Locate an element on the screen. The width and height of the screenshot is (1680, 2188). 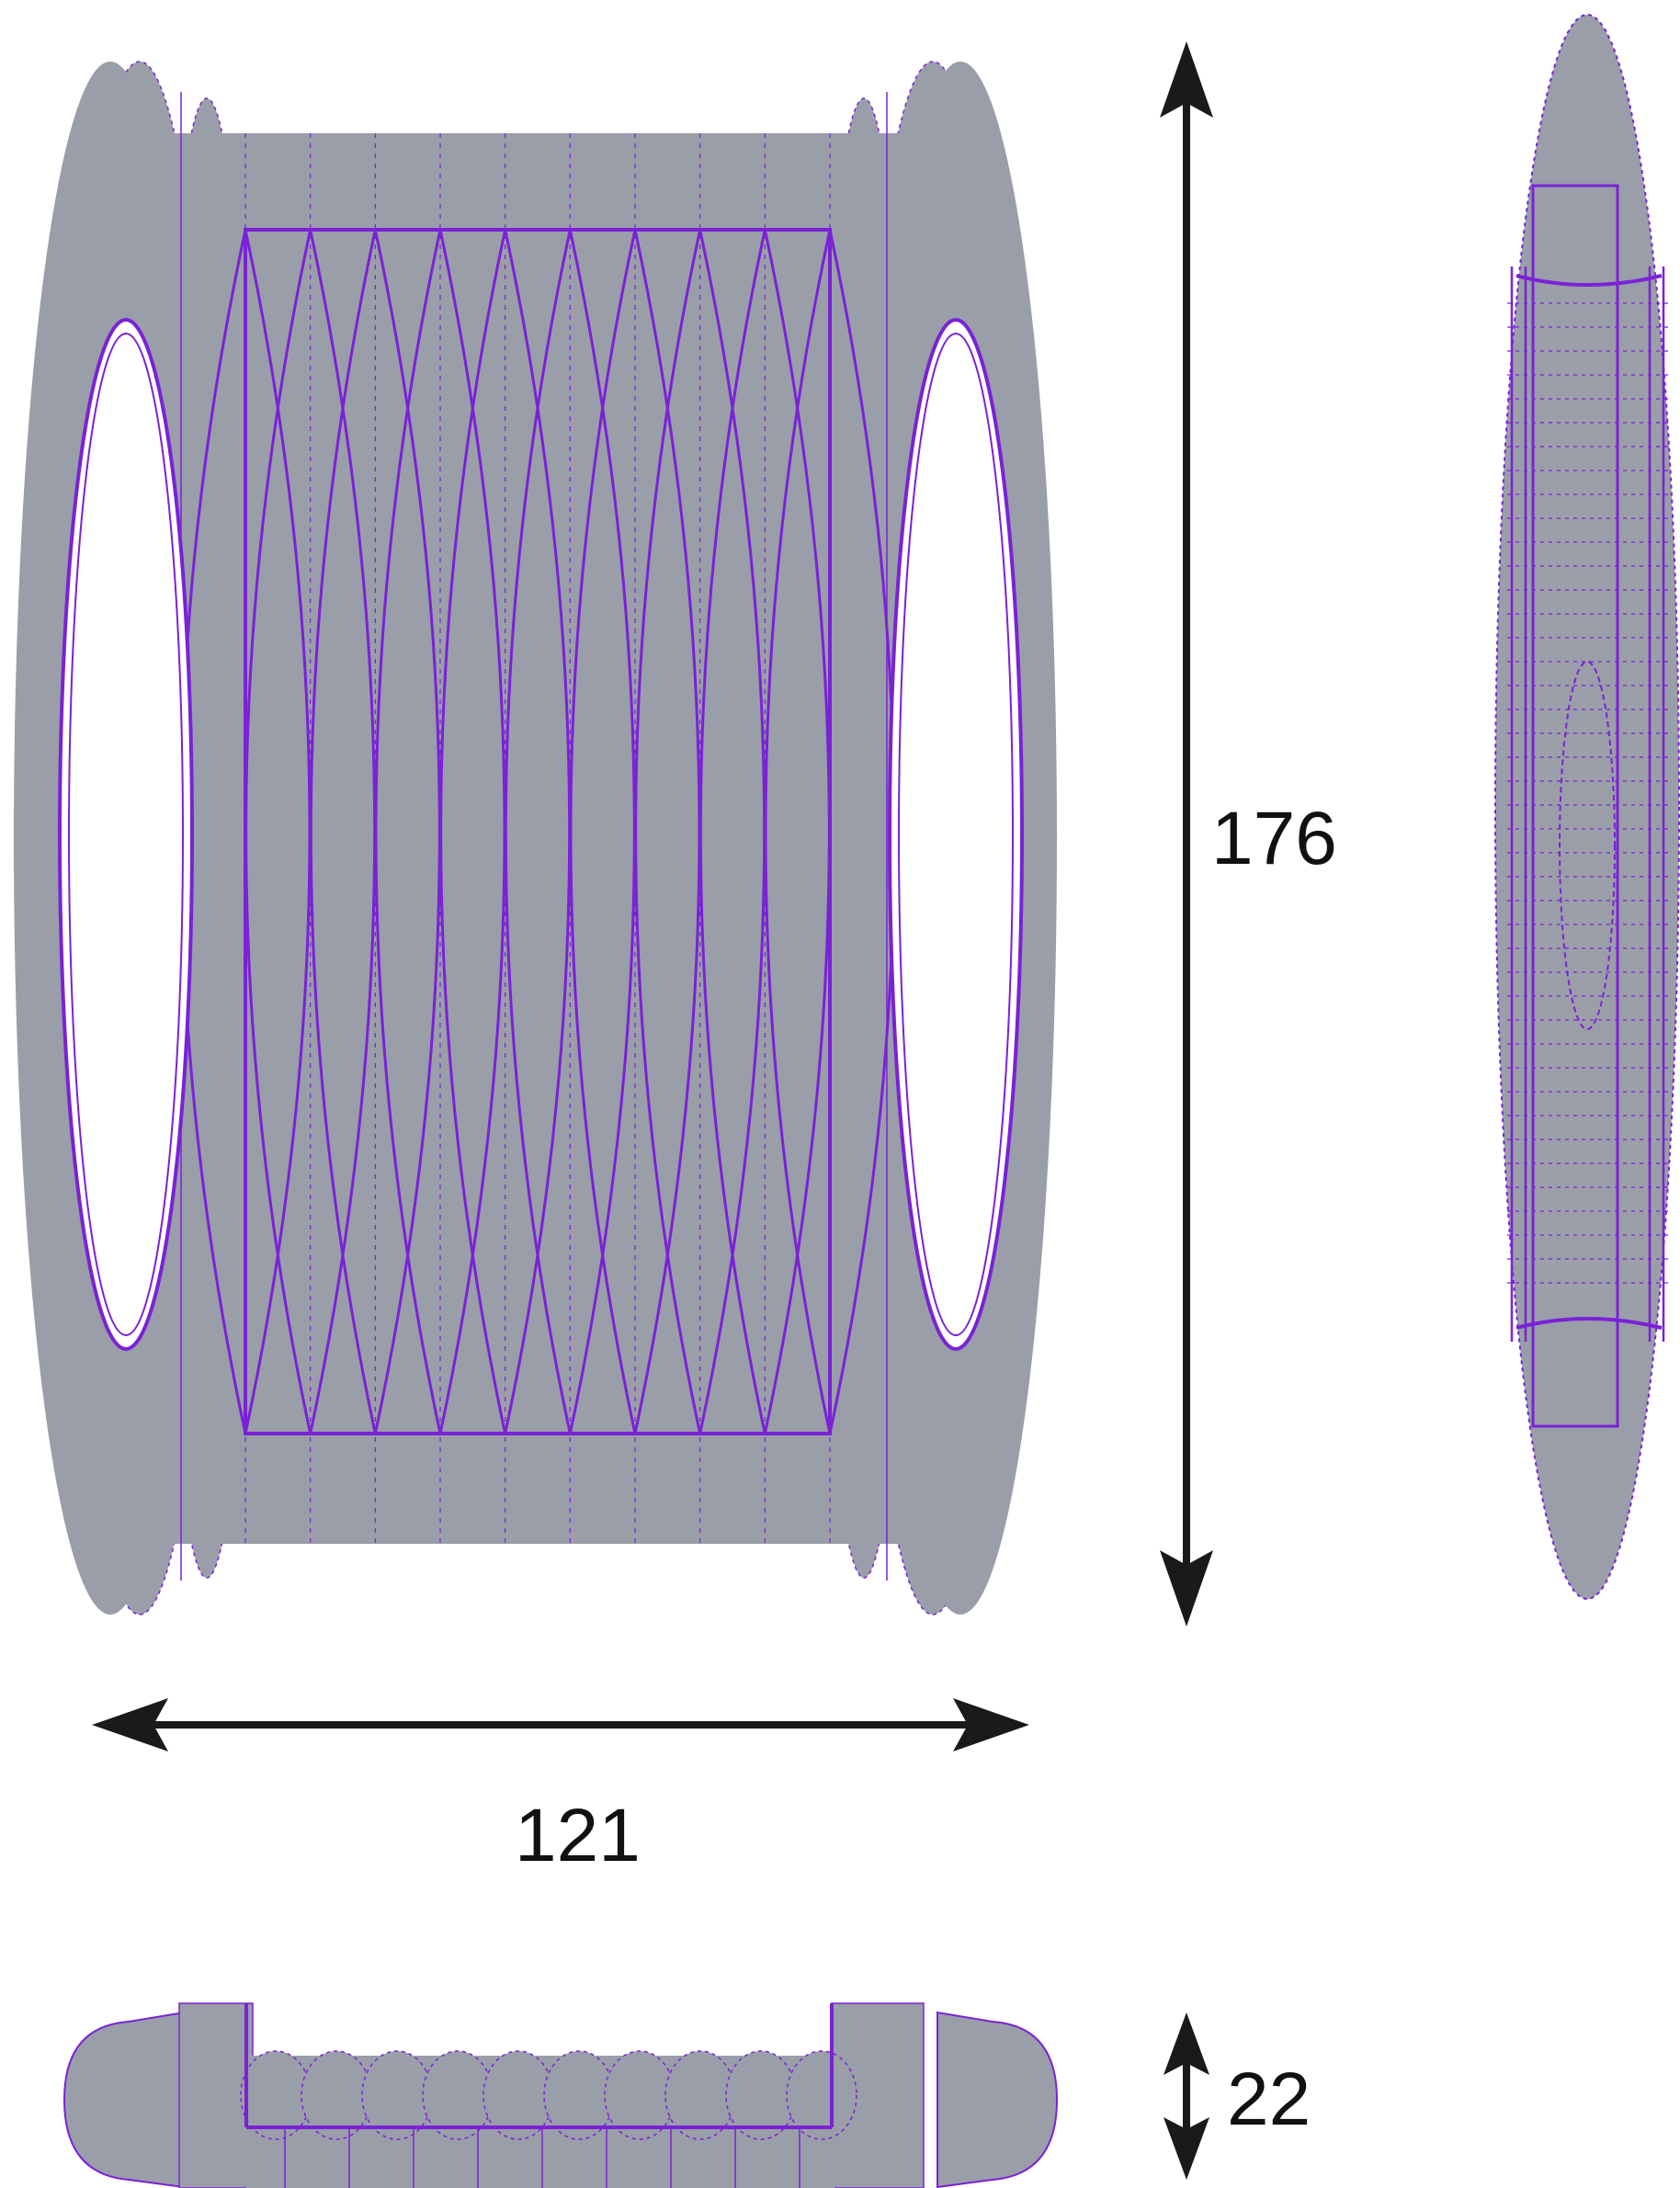
bottom-left-end is located at coordinates (123, 2099).